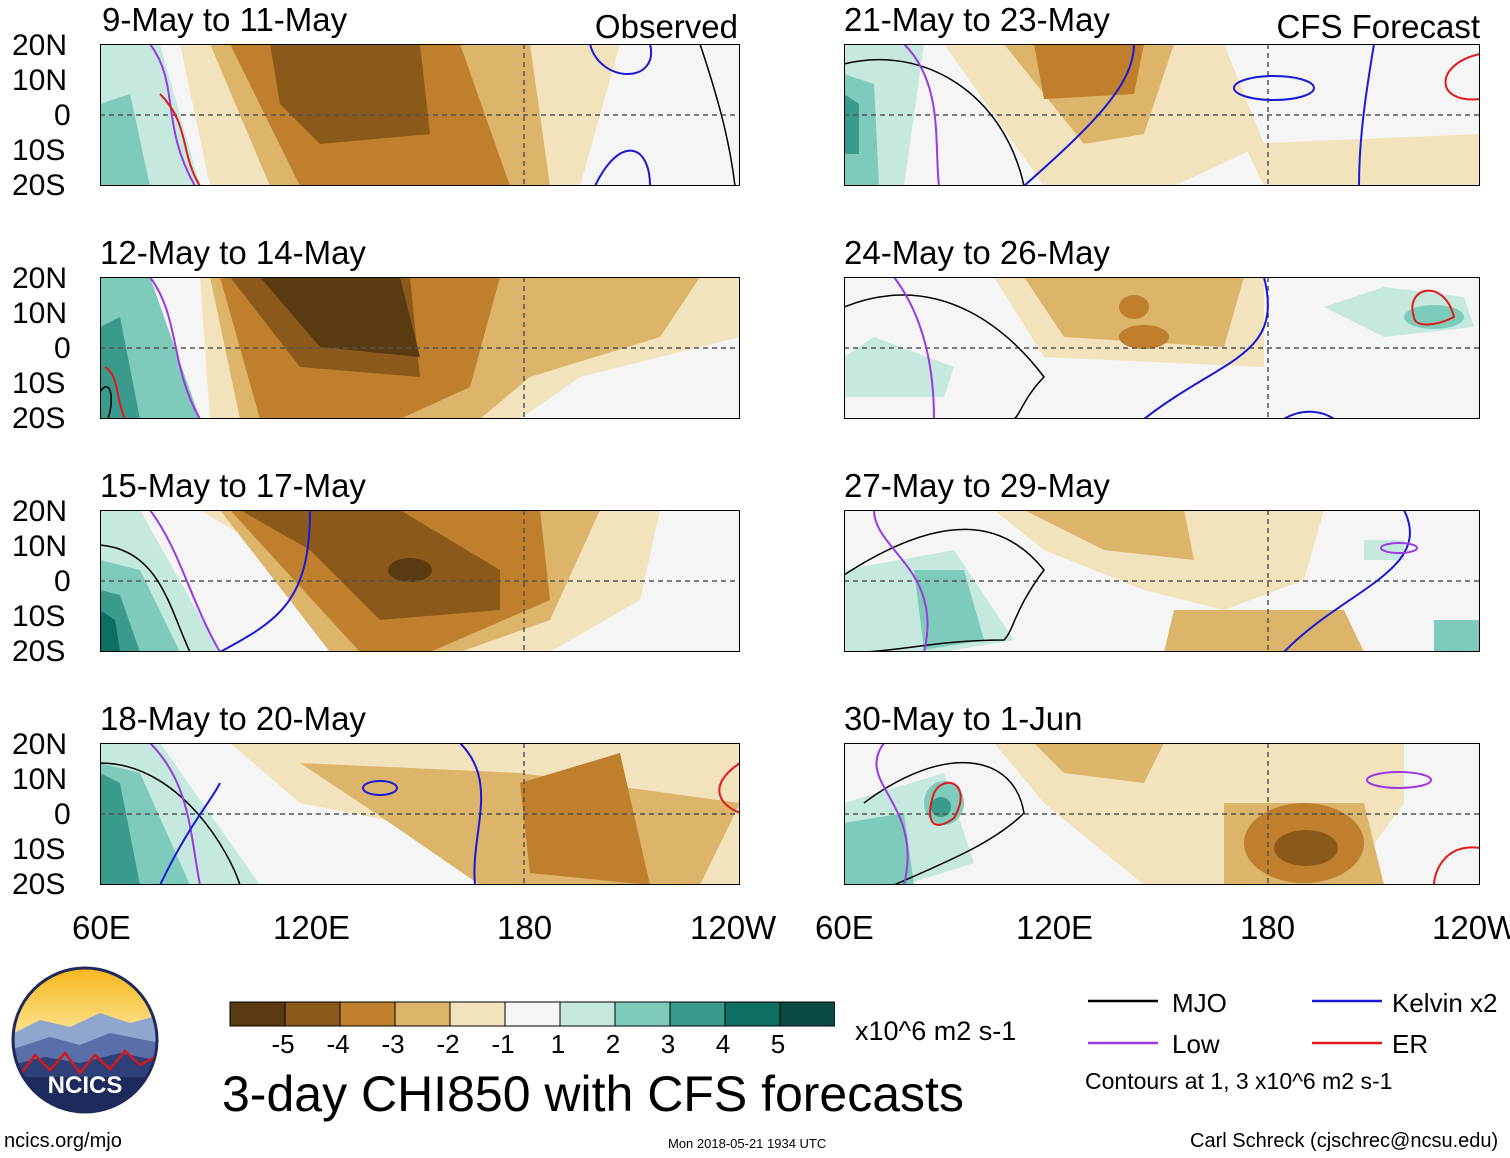 The width and height of the screenshot is (1510, 1158). What do you see at coordinates (613, 1044) in the screenshot?
I see `colorbar-label: 2` at bounding box center [613, 1044].